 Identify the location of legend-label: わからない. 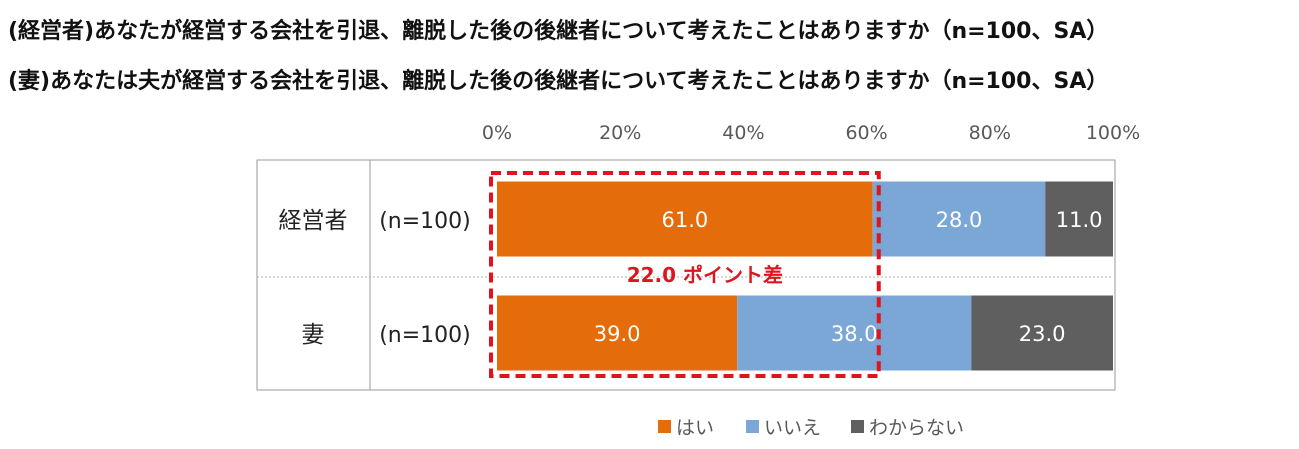
(916, 428).